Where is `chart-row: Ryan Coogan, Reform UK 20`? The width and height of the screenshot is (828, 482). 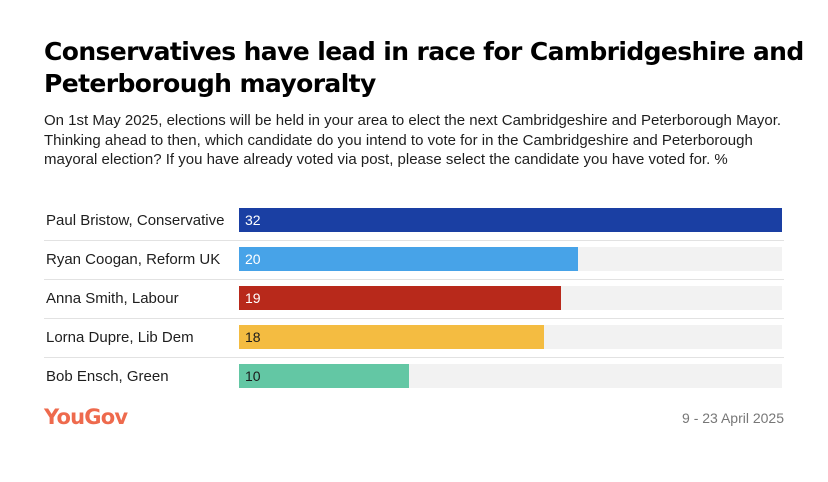
chart-row: Ryan Coogan, Reform UK 20 is located at coordinates (414, 259).